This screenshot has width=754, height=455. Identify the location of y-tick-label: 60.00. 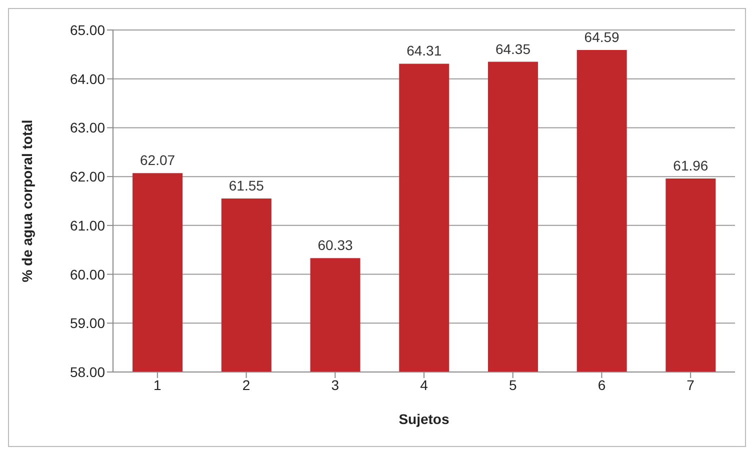
(88, 274).